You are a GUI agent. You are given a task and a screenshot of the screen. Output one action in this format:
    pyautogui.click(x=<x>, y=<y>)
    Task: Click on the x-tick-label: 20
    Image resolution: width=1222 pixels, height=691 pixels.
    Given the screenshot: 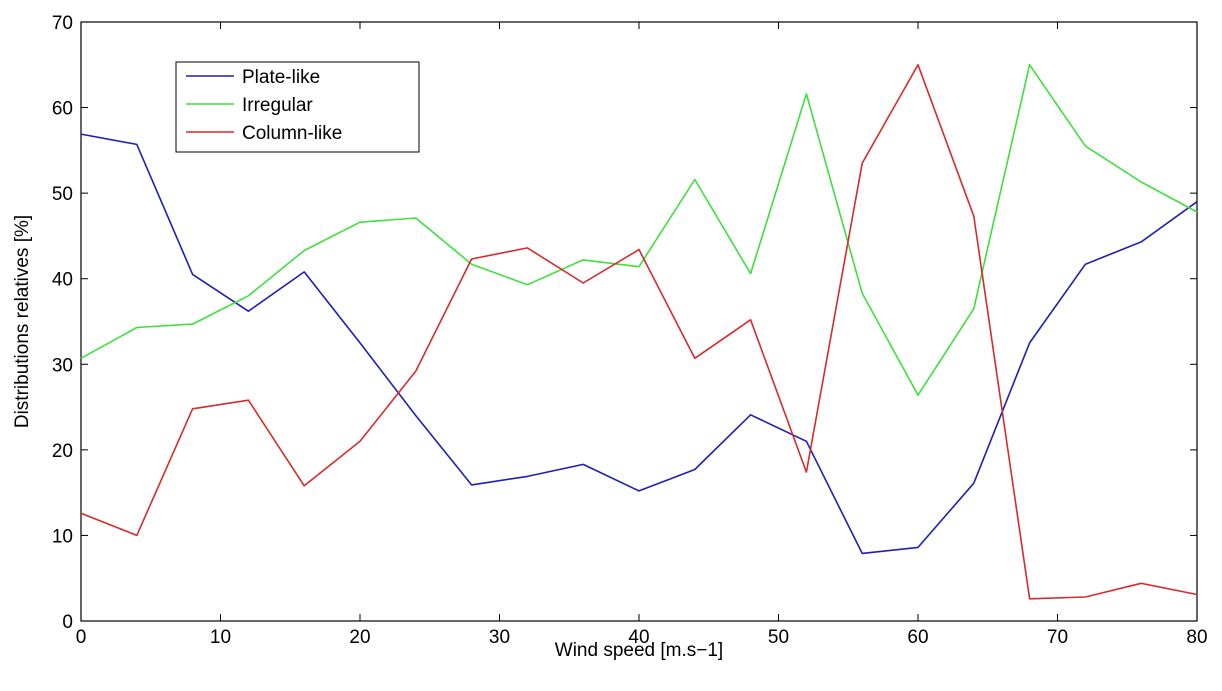 What is the action you would take?
    pyautogui.click(x=359, y=637)
    